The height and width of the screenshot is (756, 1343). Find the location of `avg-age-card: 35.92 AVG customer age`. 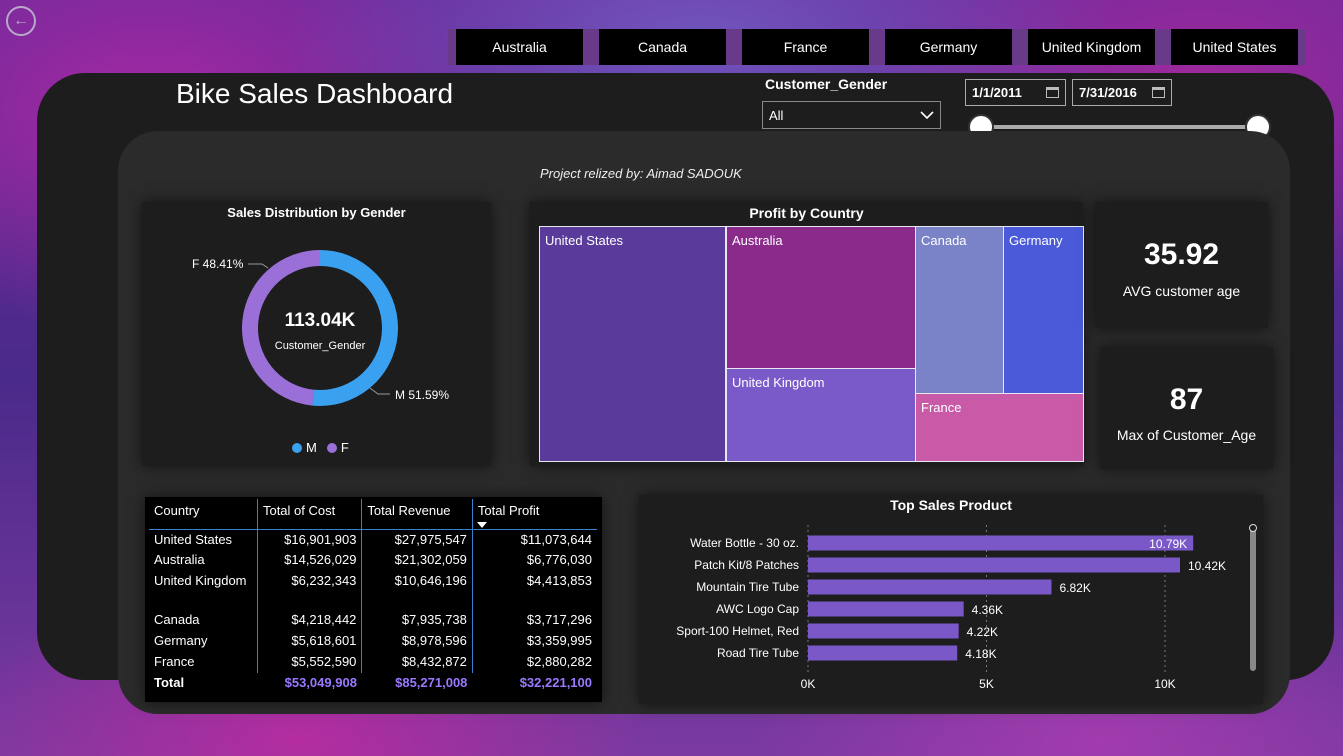

avg-age-card: 35.92 AVG customer age is located at coordinates (1181, 265).